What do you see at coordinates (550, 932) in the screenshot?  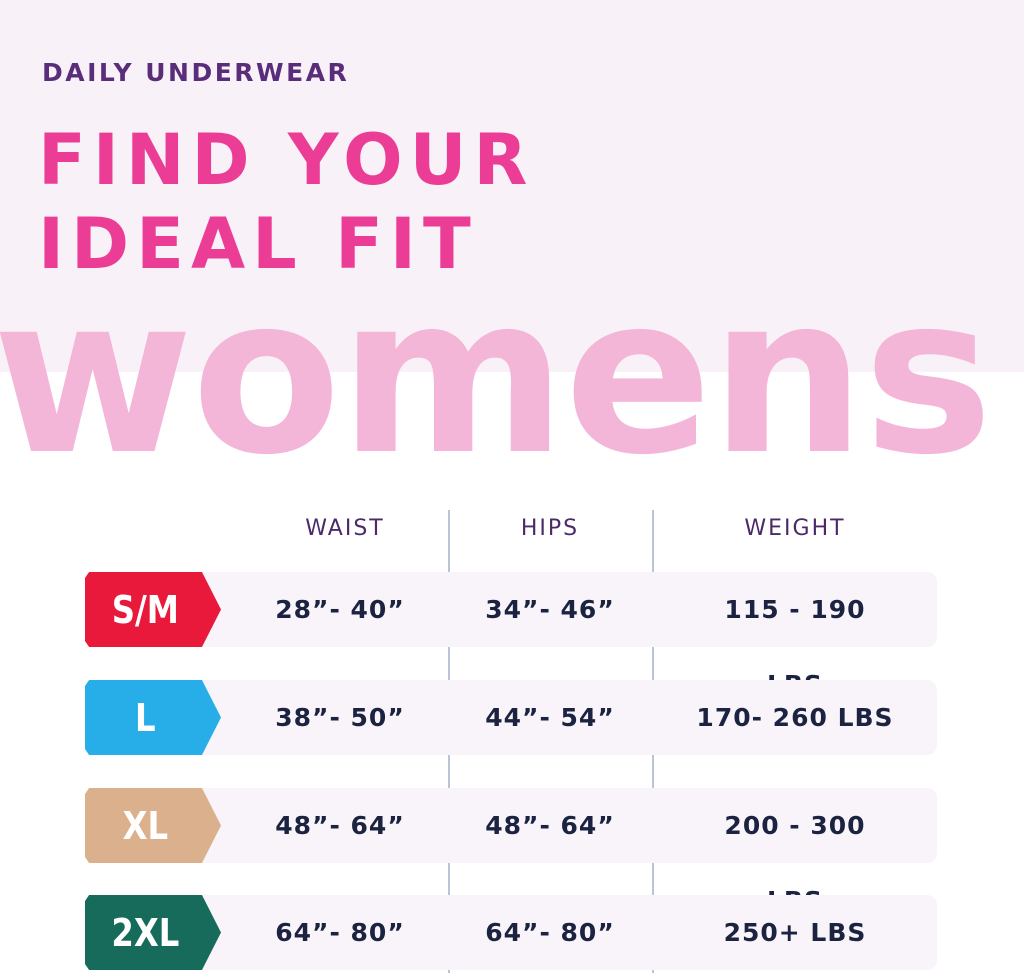 I see `hips-value: 64”- 80”` at bounding box center [550, 932].